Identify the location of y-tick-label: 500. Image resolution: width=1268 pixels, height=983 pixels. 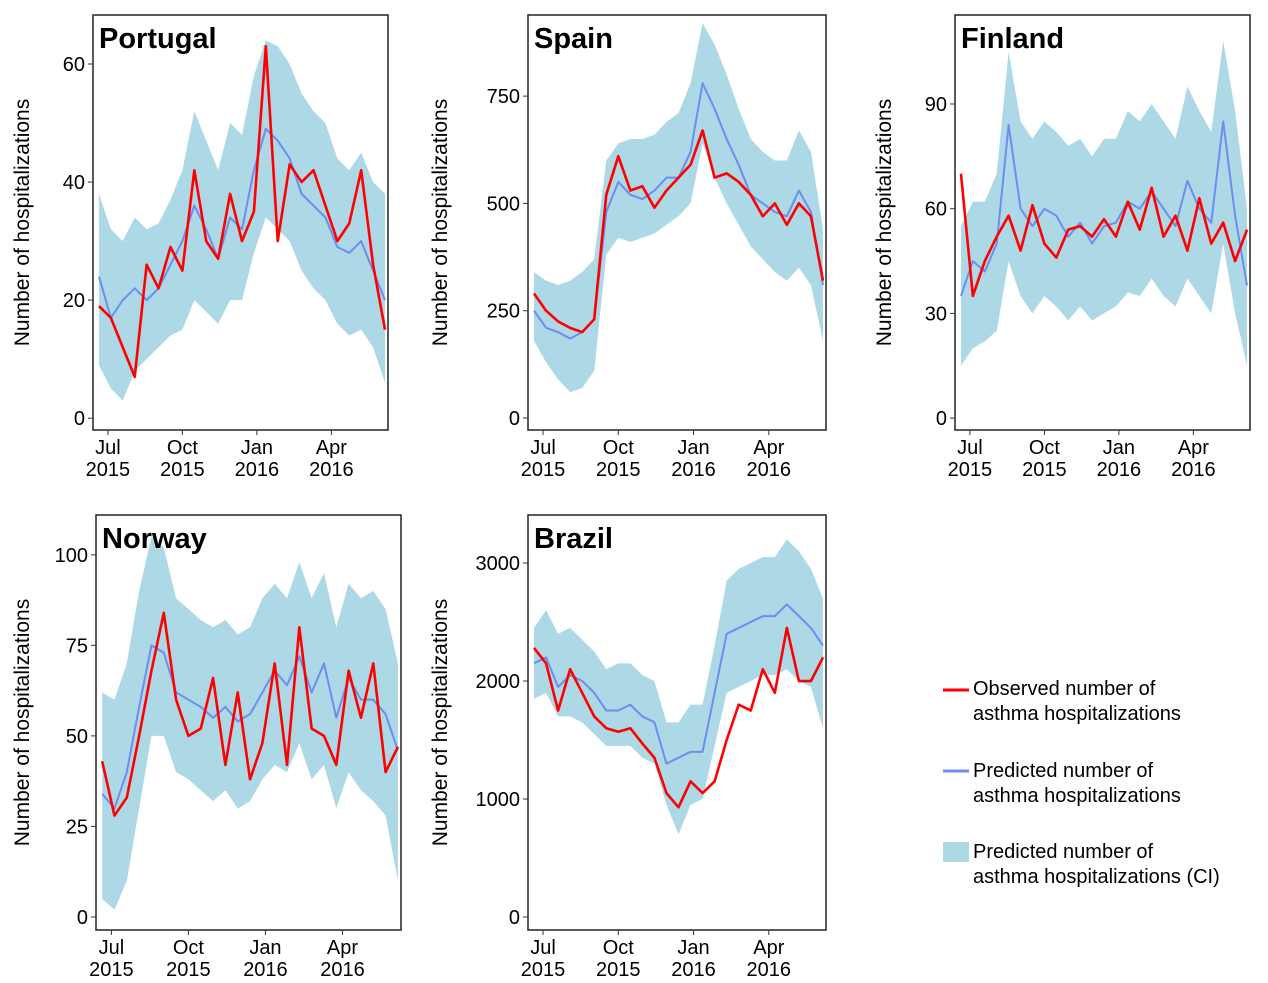
(503, 204).